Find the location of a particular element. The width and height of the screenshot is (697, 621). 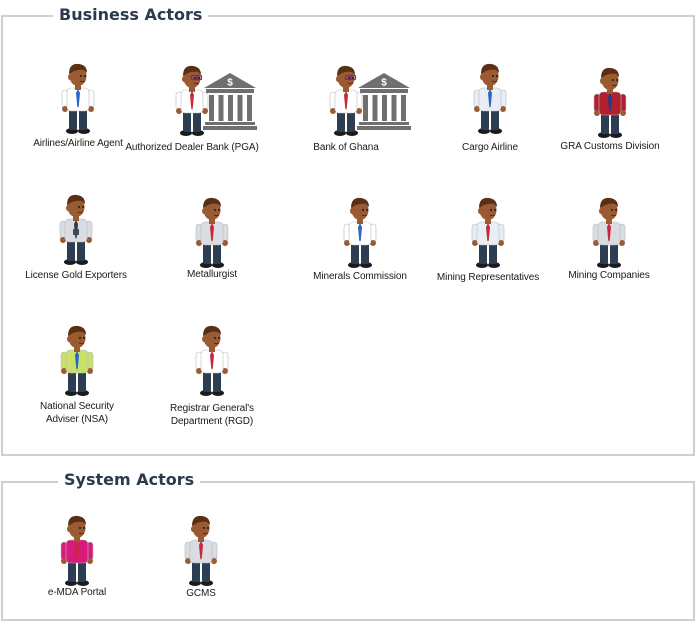

actor-mining-representatives is located at coordinates (488, 232).